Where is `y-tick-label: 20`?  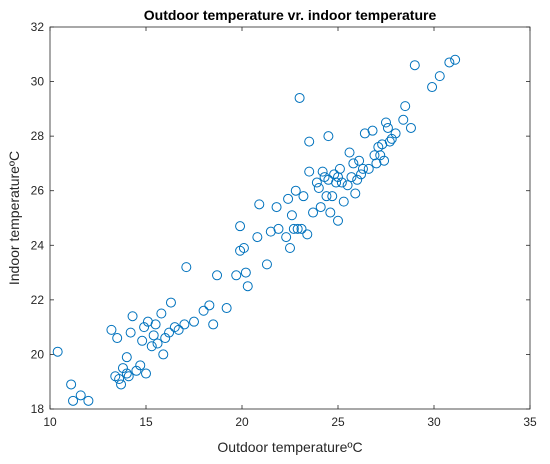
y-tick-label: 20 is located at coordinates (38, 354).